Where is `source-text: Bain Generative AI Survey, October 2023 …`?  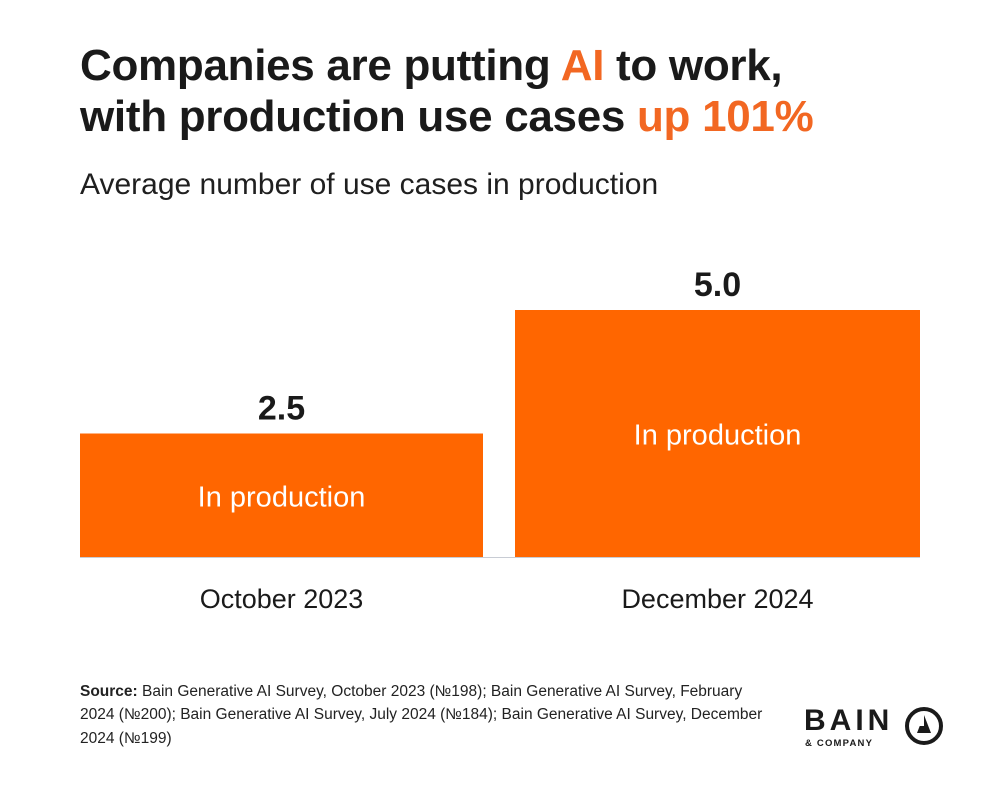 source-text: Bain Generative AI Survey, October 2023 … is located at coordinates (421, 715).